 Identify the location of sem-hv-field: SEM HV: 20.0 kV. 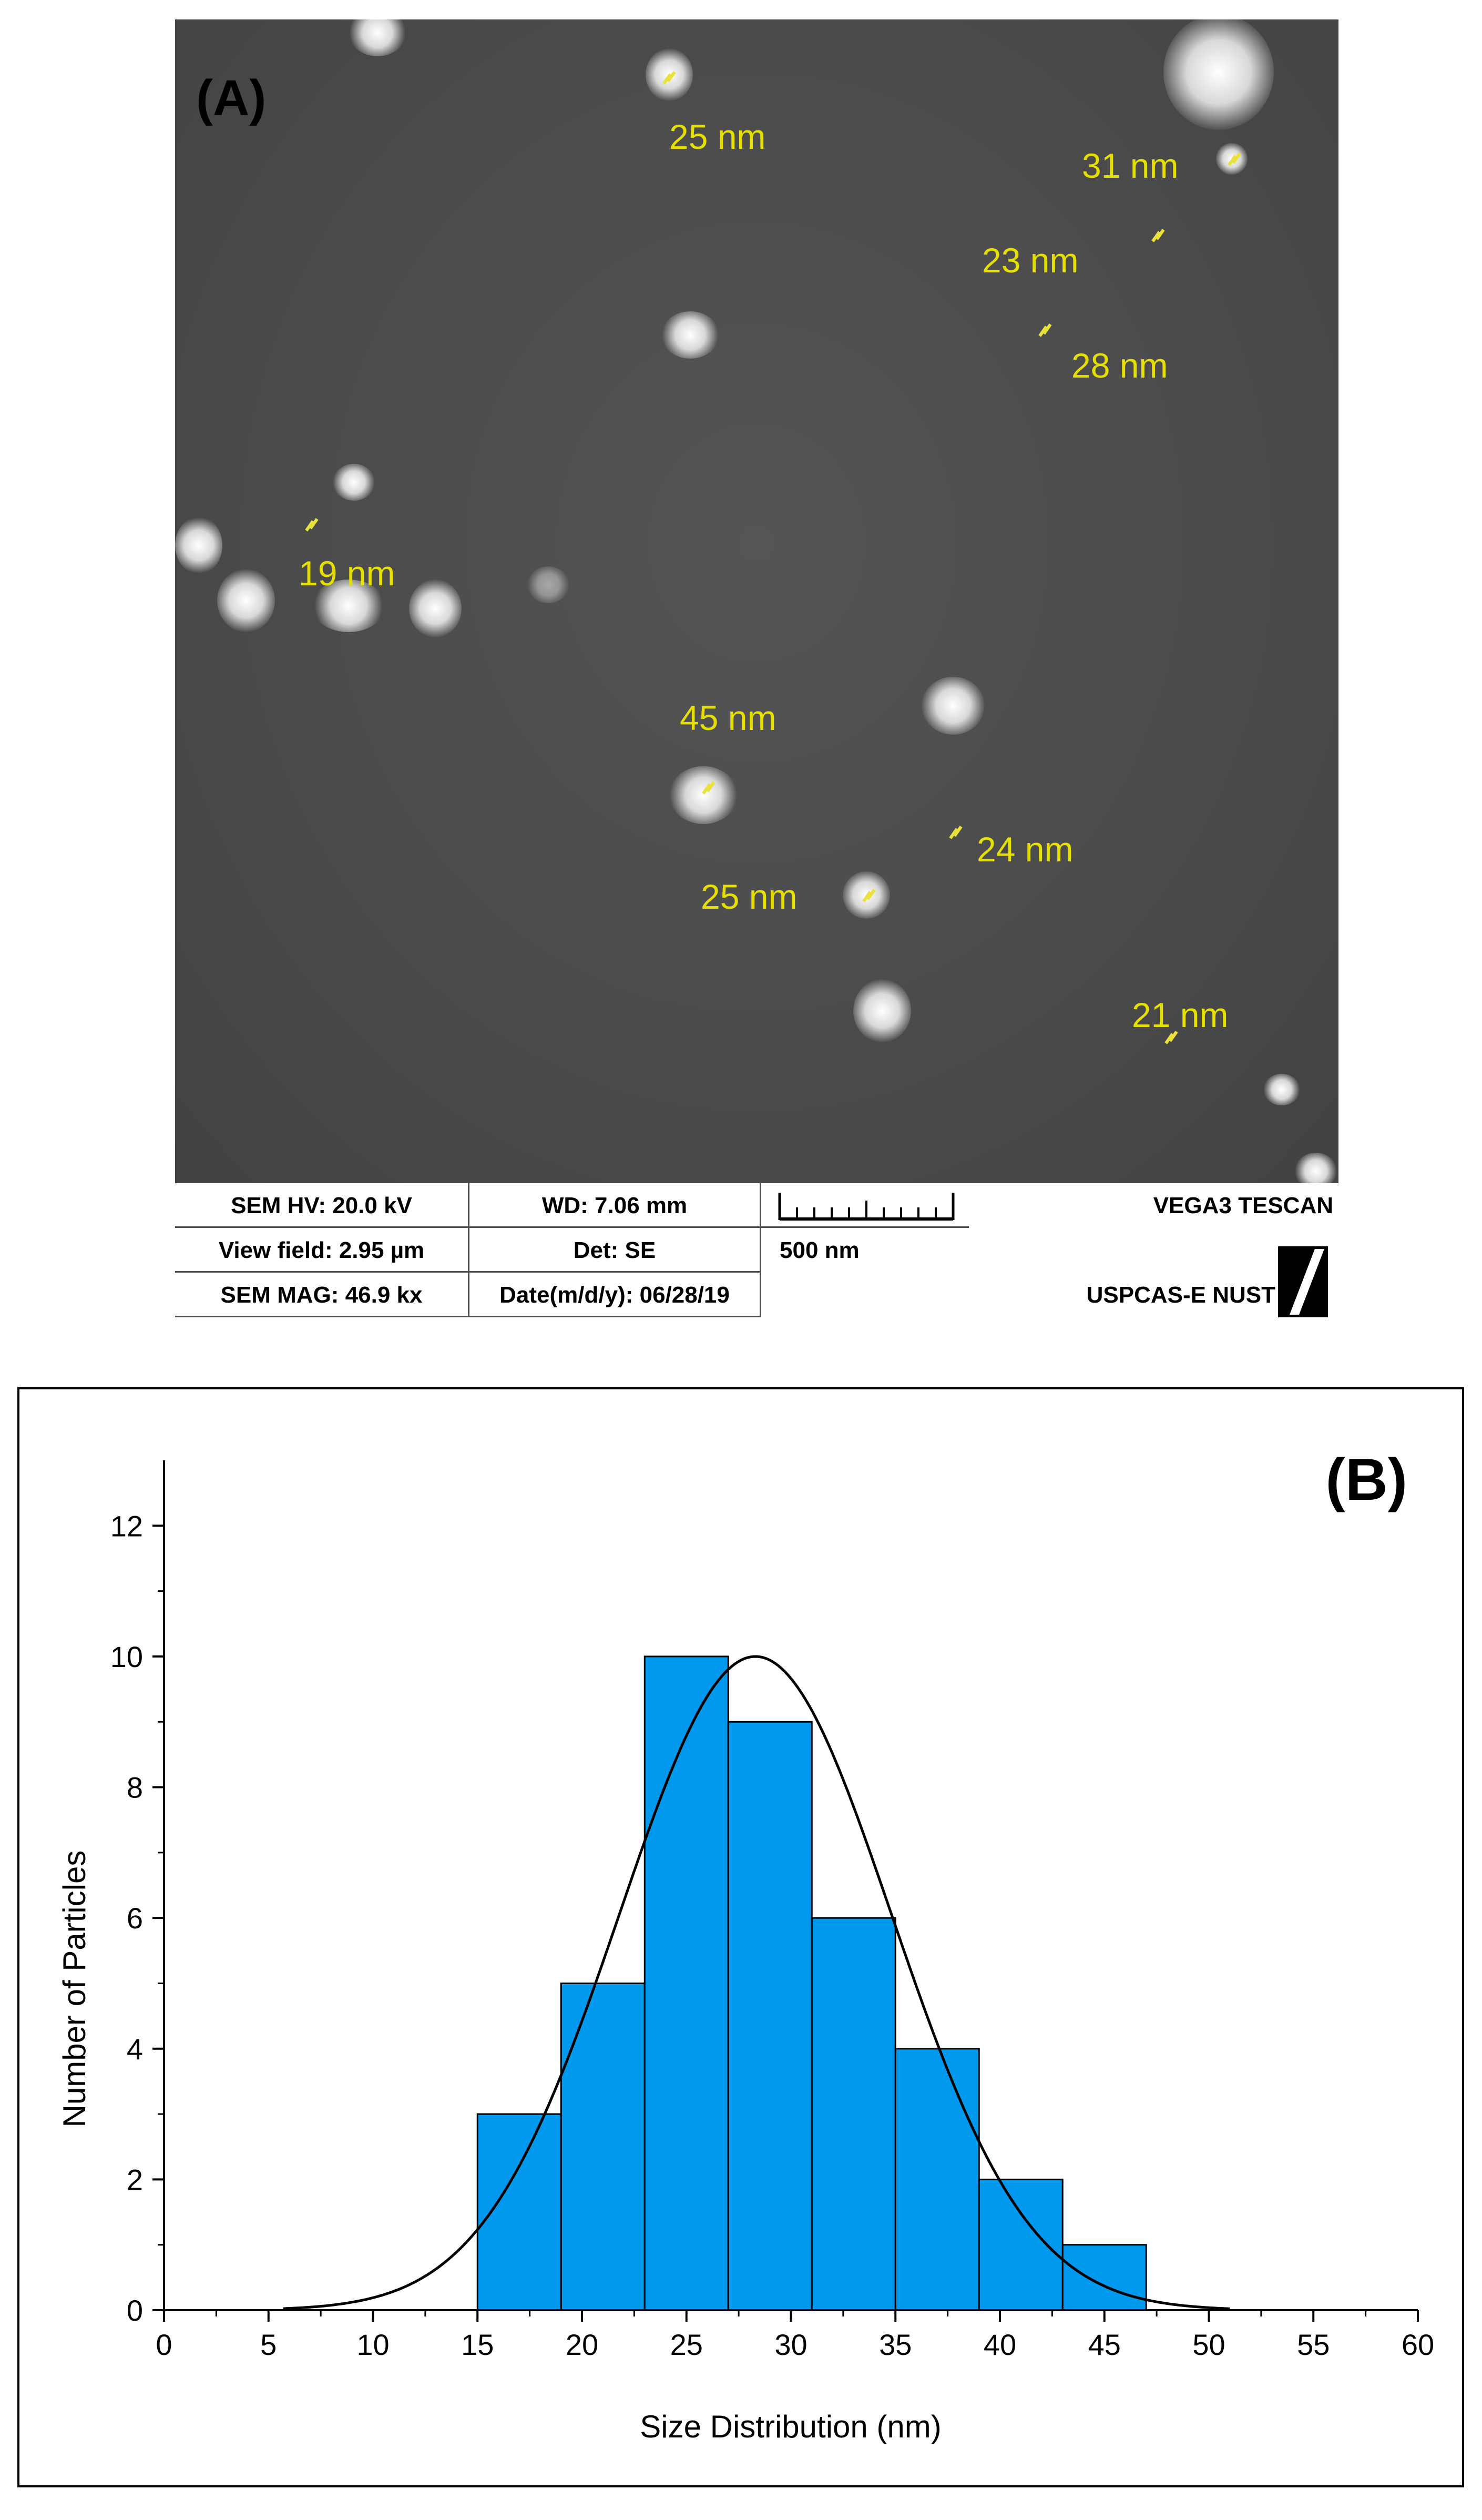
(322, 1205).